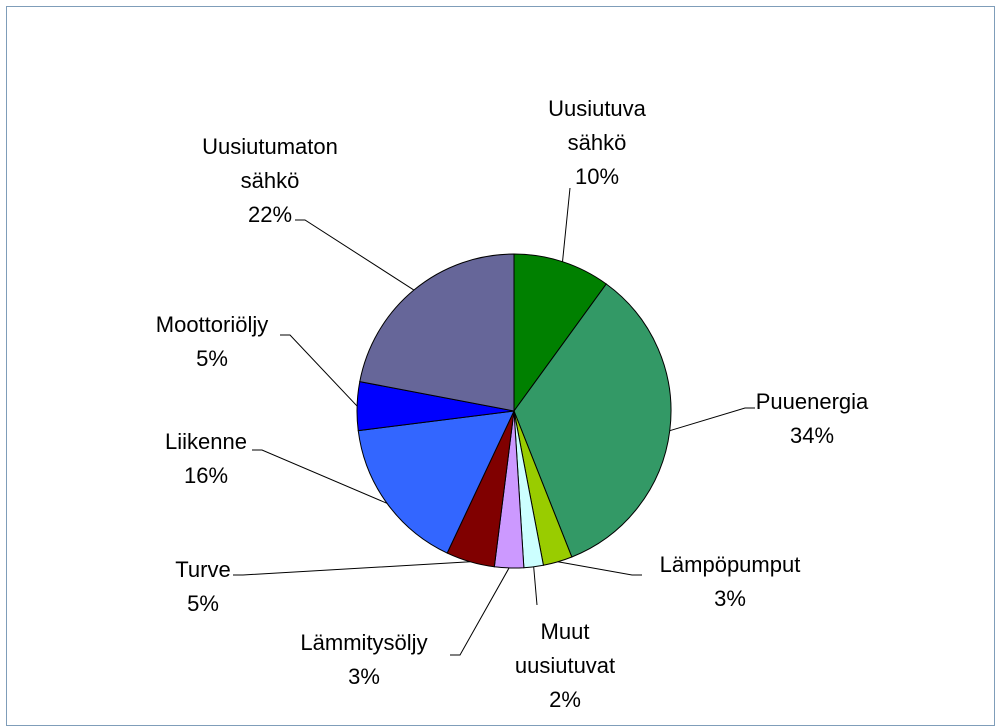 The height and width of the screenshot is (726, 1003). Describe the element at coordinates (270, 214) in the screenshot. I see `slice-value: 22%` at that location.